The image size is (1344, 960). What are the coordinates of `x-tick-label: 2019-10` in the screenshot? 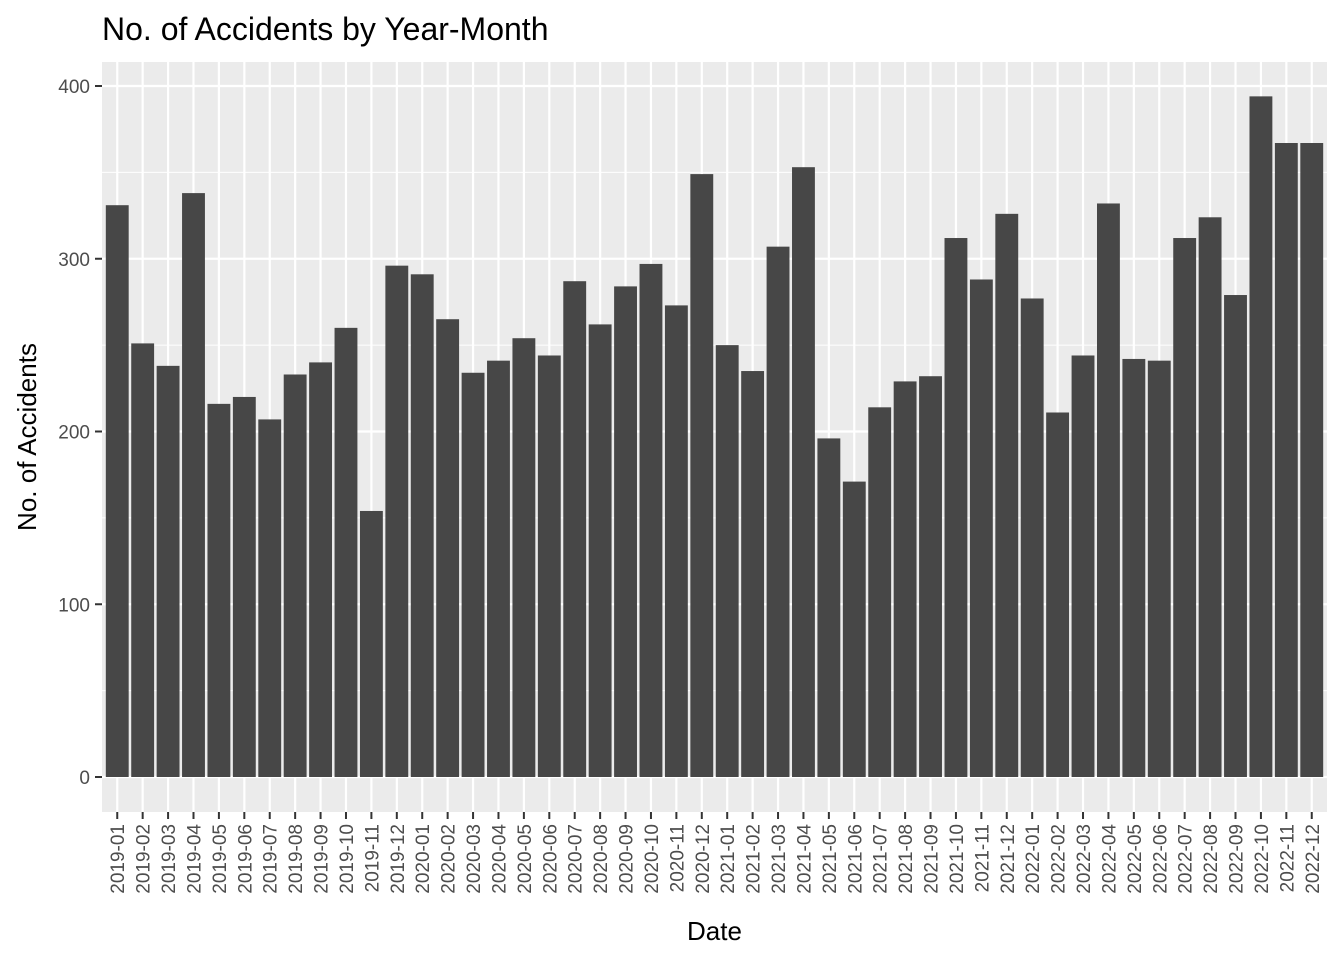 It's located at (347, 859).